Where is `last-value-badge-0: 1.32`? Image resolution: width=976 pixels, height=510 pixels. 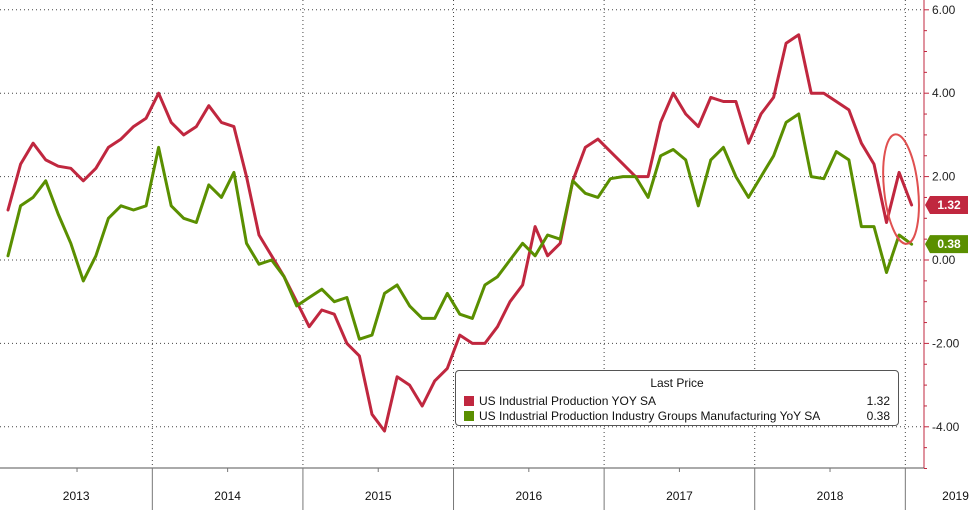
last-value-badge-0: 1.32 is located at coordinates (946, 204).